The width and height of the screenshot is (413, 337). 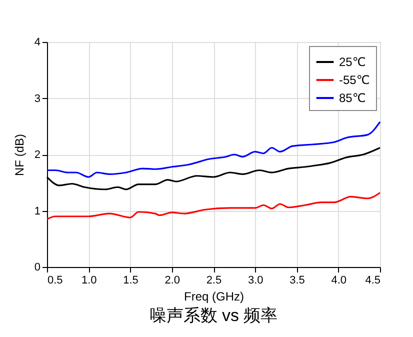 What do you see at coordinates (352, 98) in the screenshot?
I see `legend-label: 85℃` at bounding box center [352, 98].